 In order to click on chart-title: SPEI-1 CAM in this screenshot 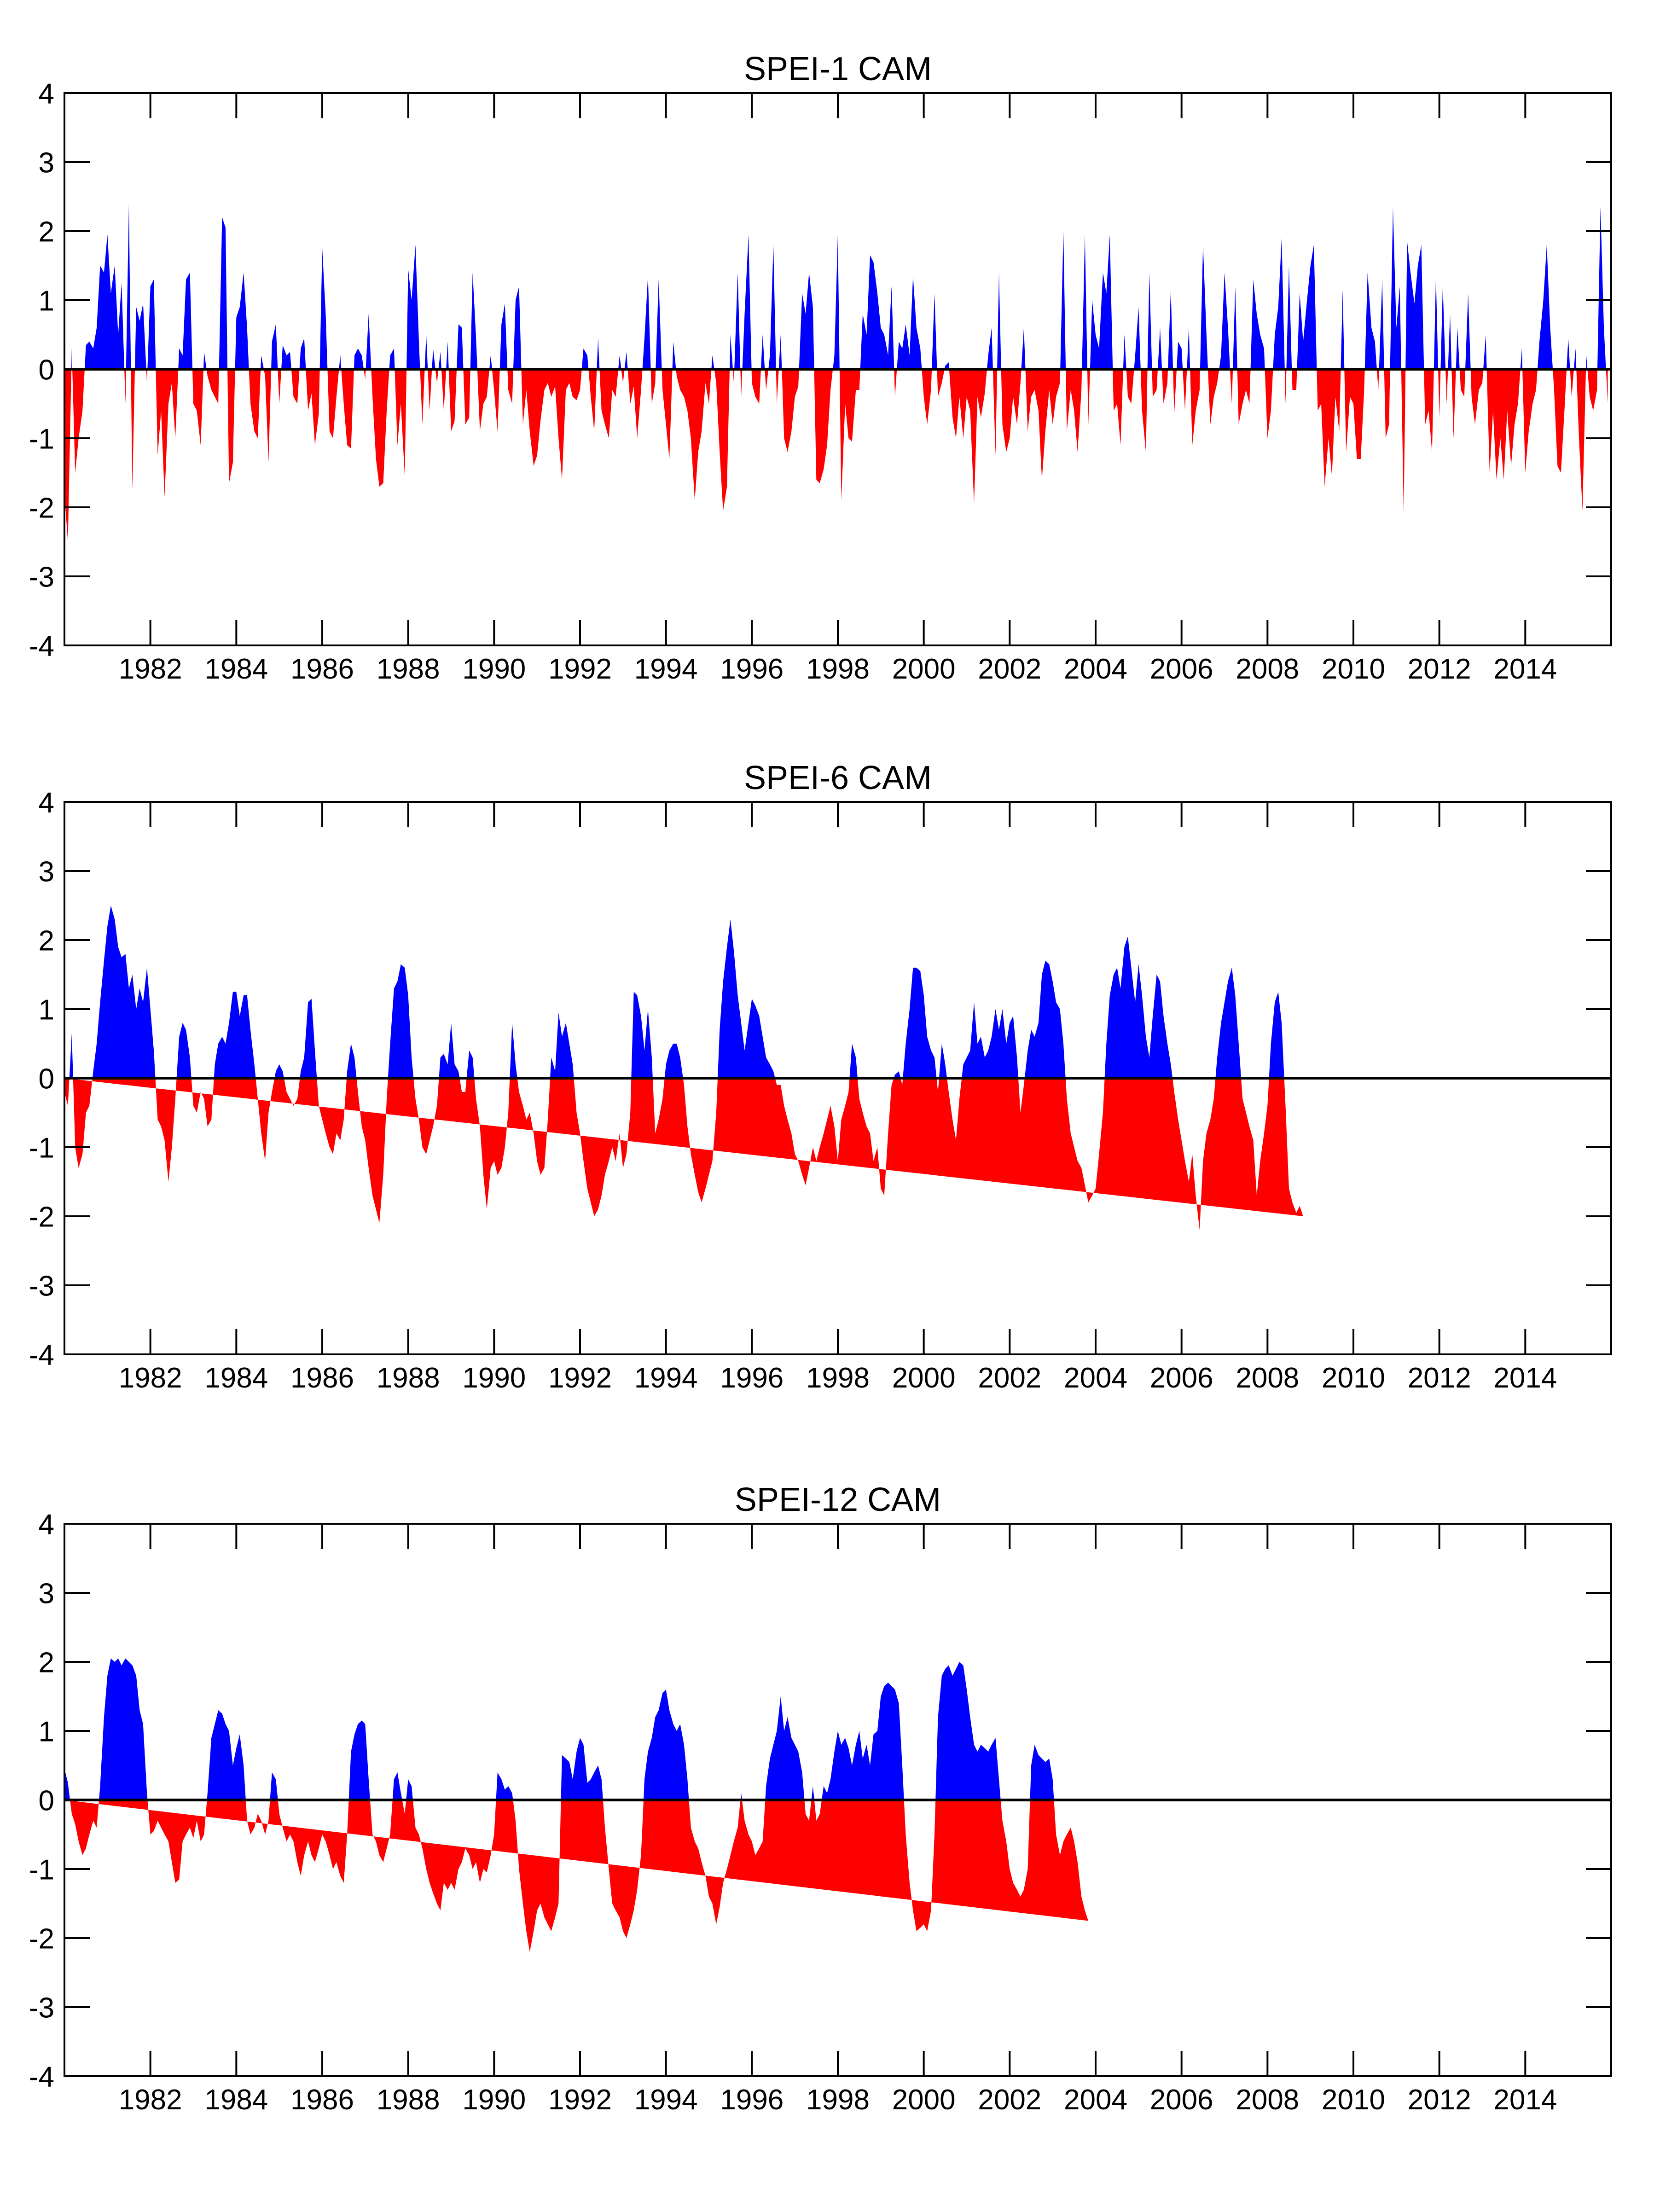, I will do `click(838, 69)`.